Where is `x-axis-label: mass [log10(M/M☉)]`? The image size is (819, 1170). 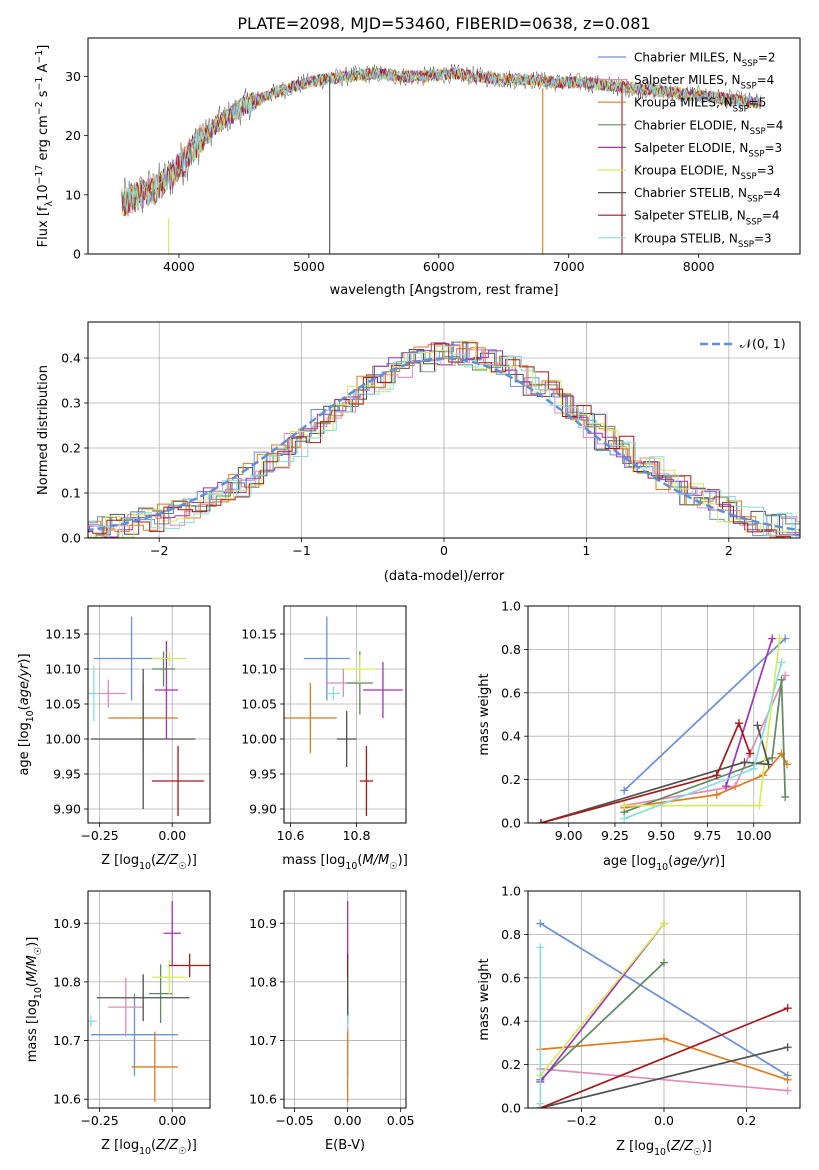
x-axis-label: mass [log10(M/M☉)] is located at coordinates (345, 862).